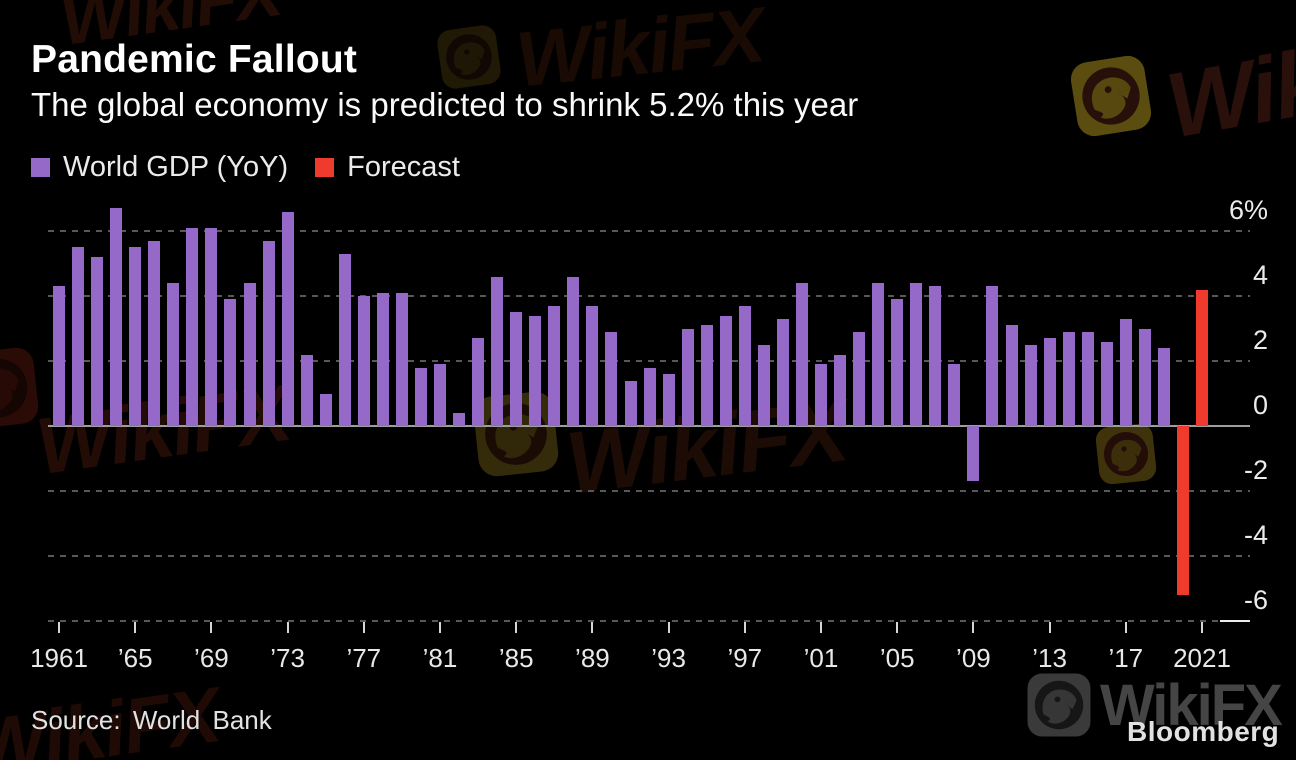 The height and width of the screenshot is (760, 1296). I want to click on bar-2011, so click(1011, 375).